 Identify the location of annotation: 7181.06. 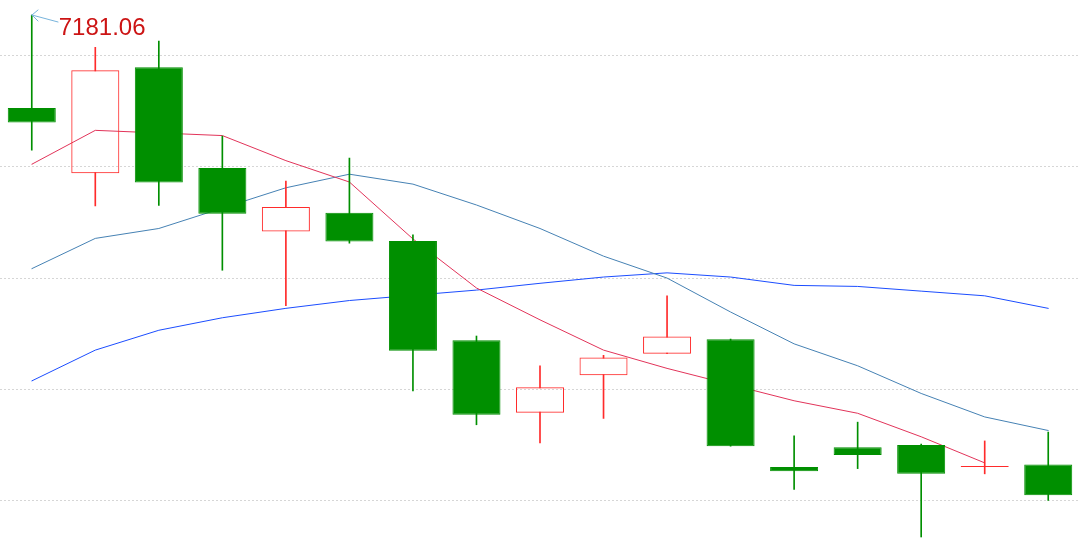
(102, 26).